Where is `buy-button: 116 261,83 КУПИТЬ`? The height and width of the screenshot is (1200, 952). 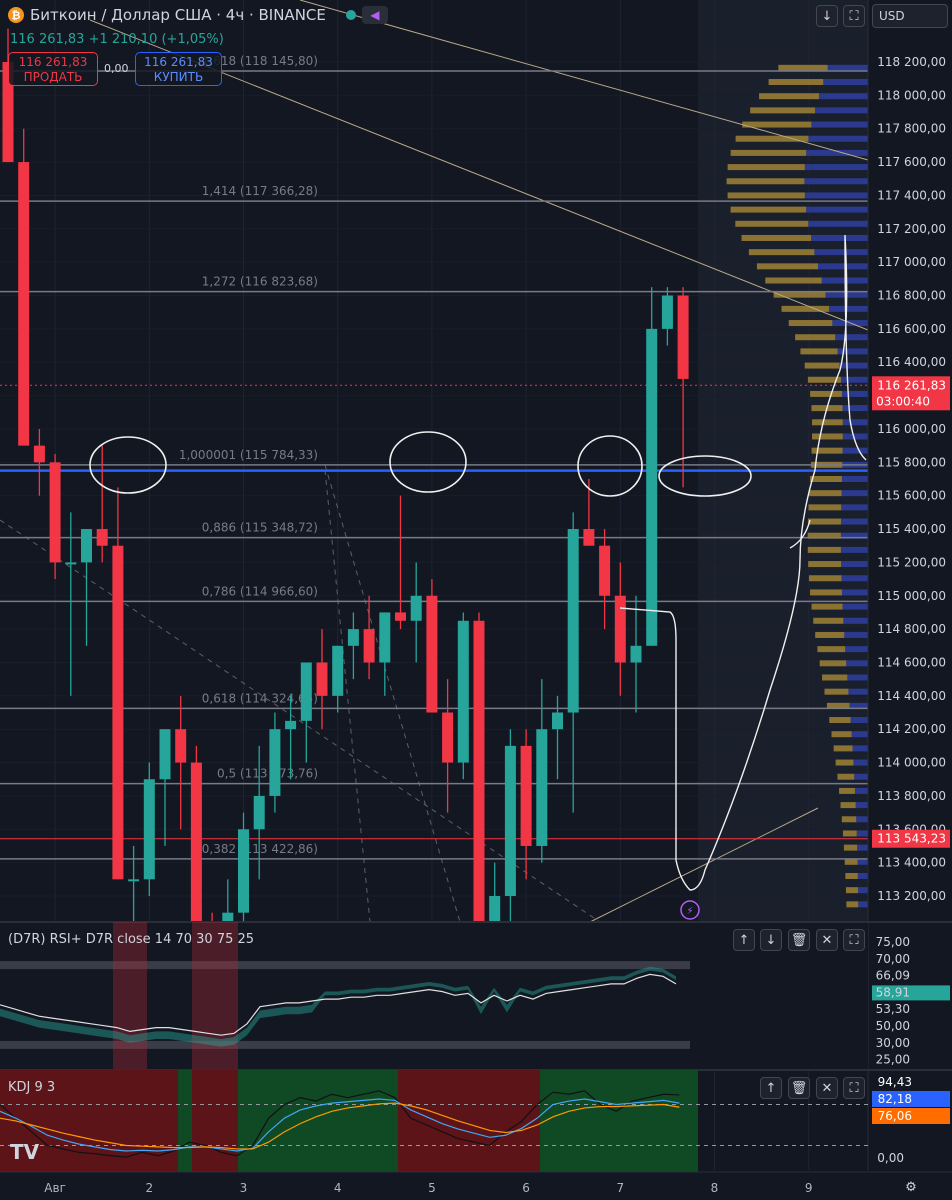 buy-button: 116 261,83 КУПИТЬ is located at coordinates (178, 69).